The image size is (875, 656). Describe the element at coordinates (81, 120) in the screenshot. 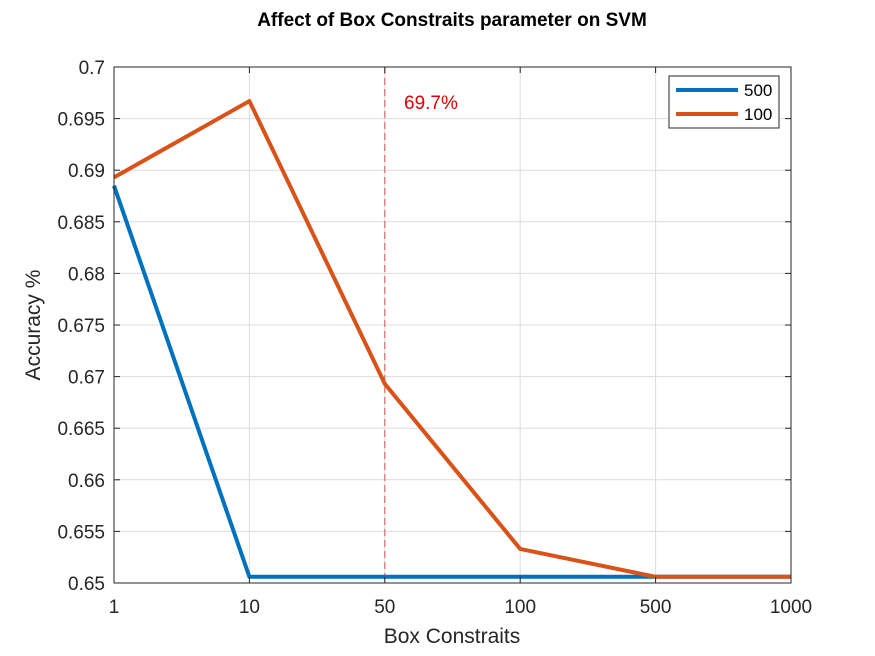

I see `y-tick-label: 0.695` at that location.